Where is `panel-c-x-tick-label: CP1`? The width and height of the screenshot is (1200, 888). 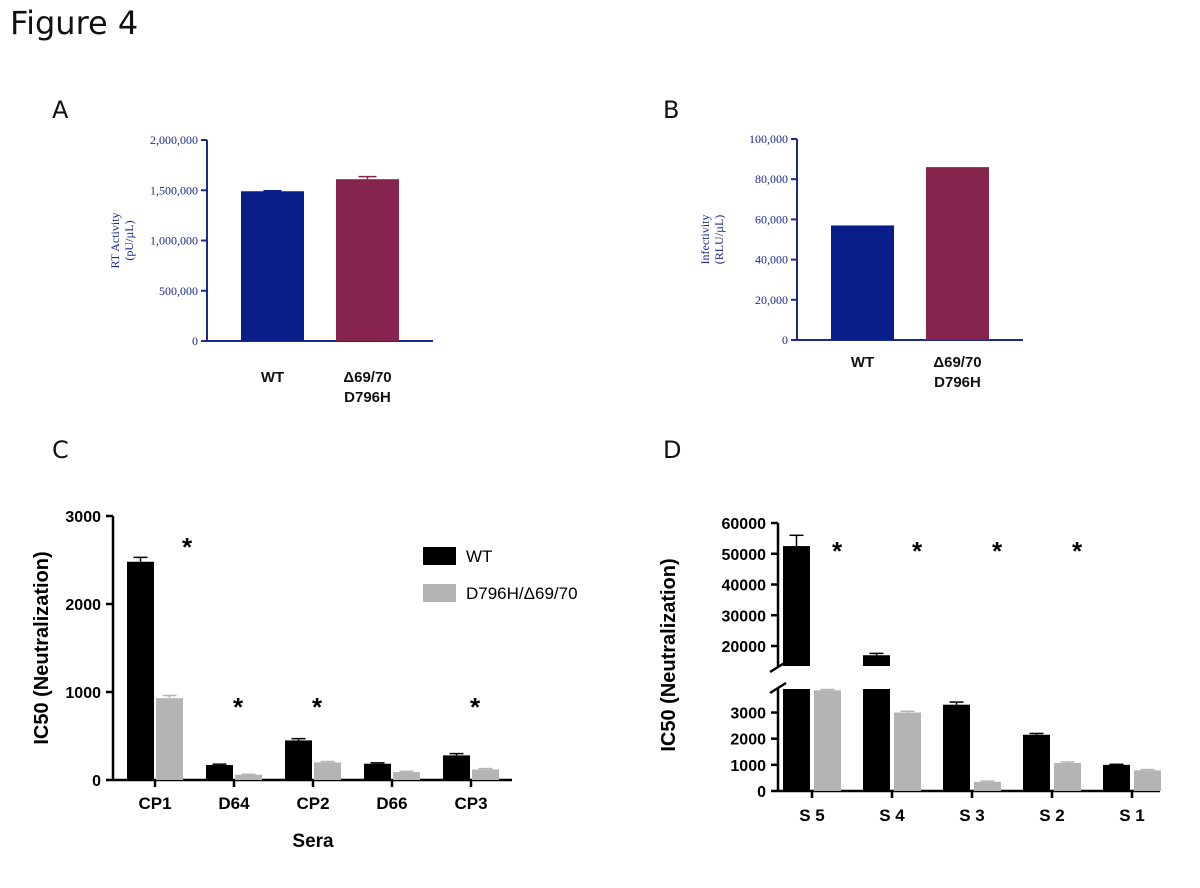
panel-c-x-tick-label: CP1 is located at coordinates (154, 803).